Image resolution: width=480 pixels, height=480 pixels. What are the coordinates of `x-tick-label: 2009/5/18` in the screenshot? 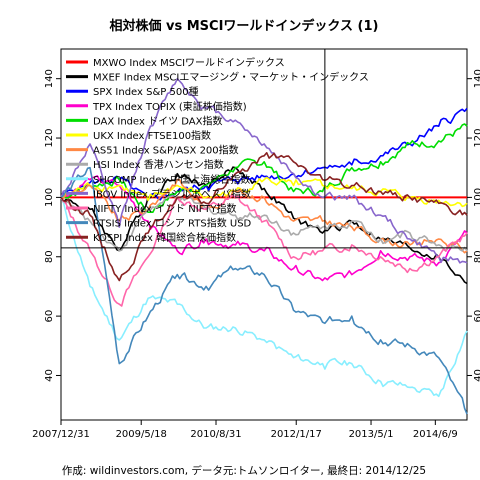 It's located at (141, 434).